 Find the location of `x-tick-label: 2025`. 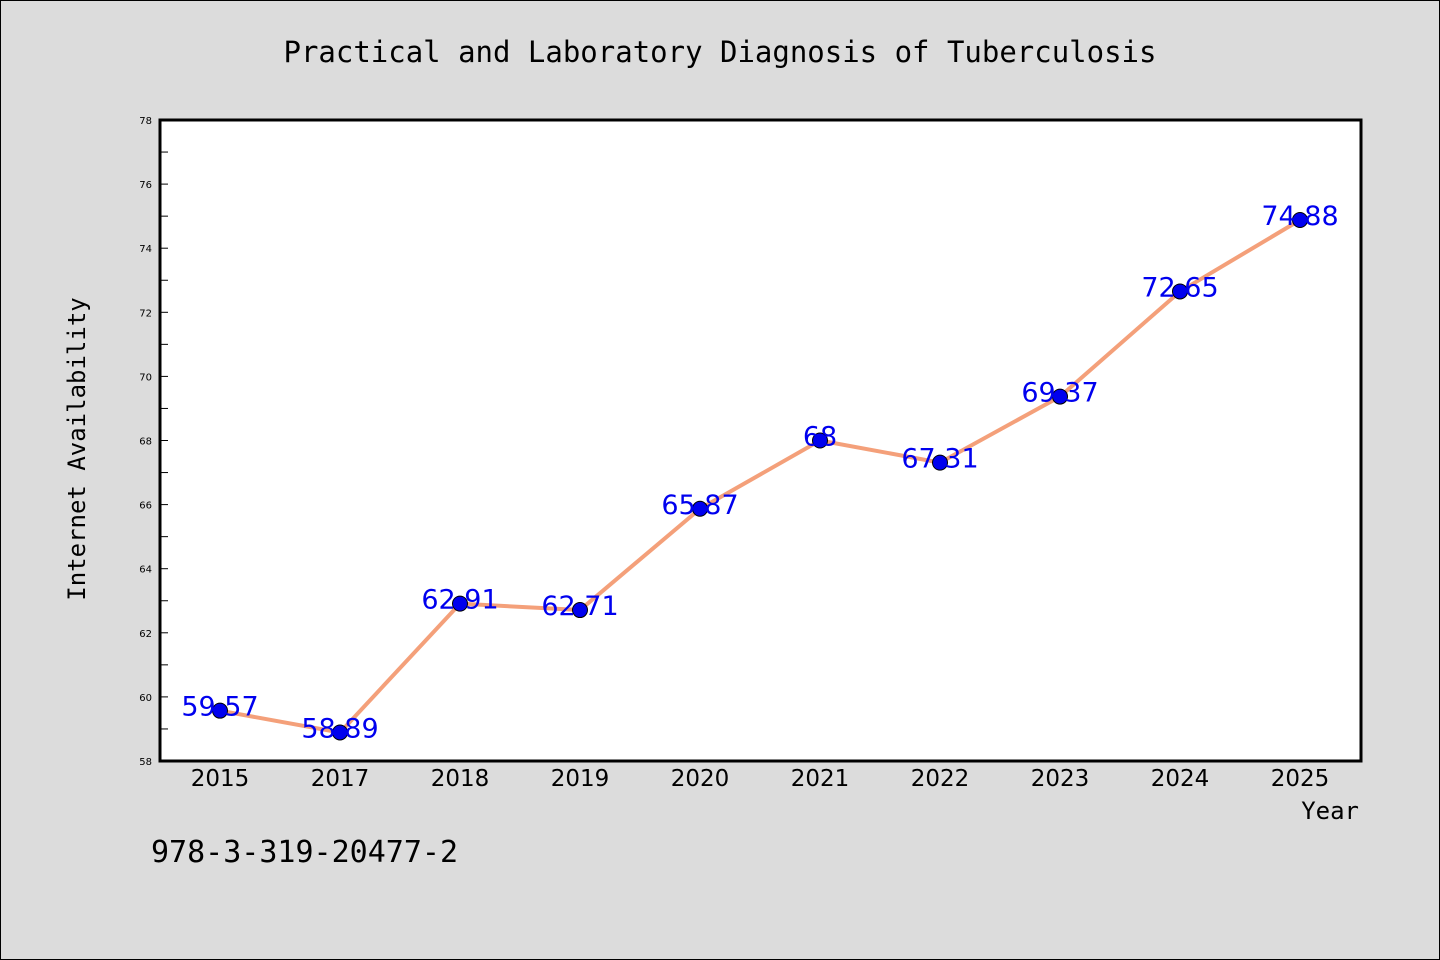

x-tick-label: 2025 is located at coordinates (1300, 779).